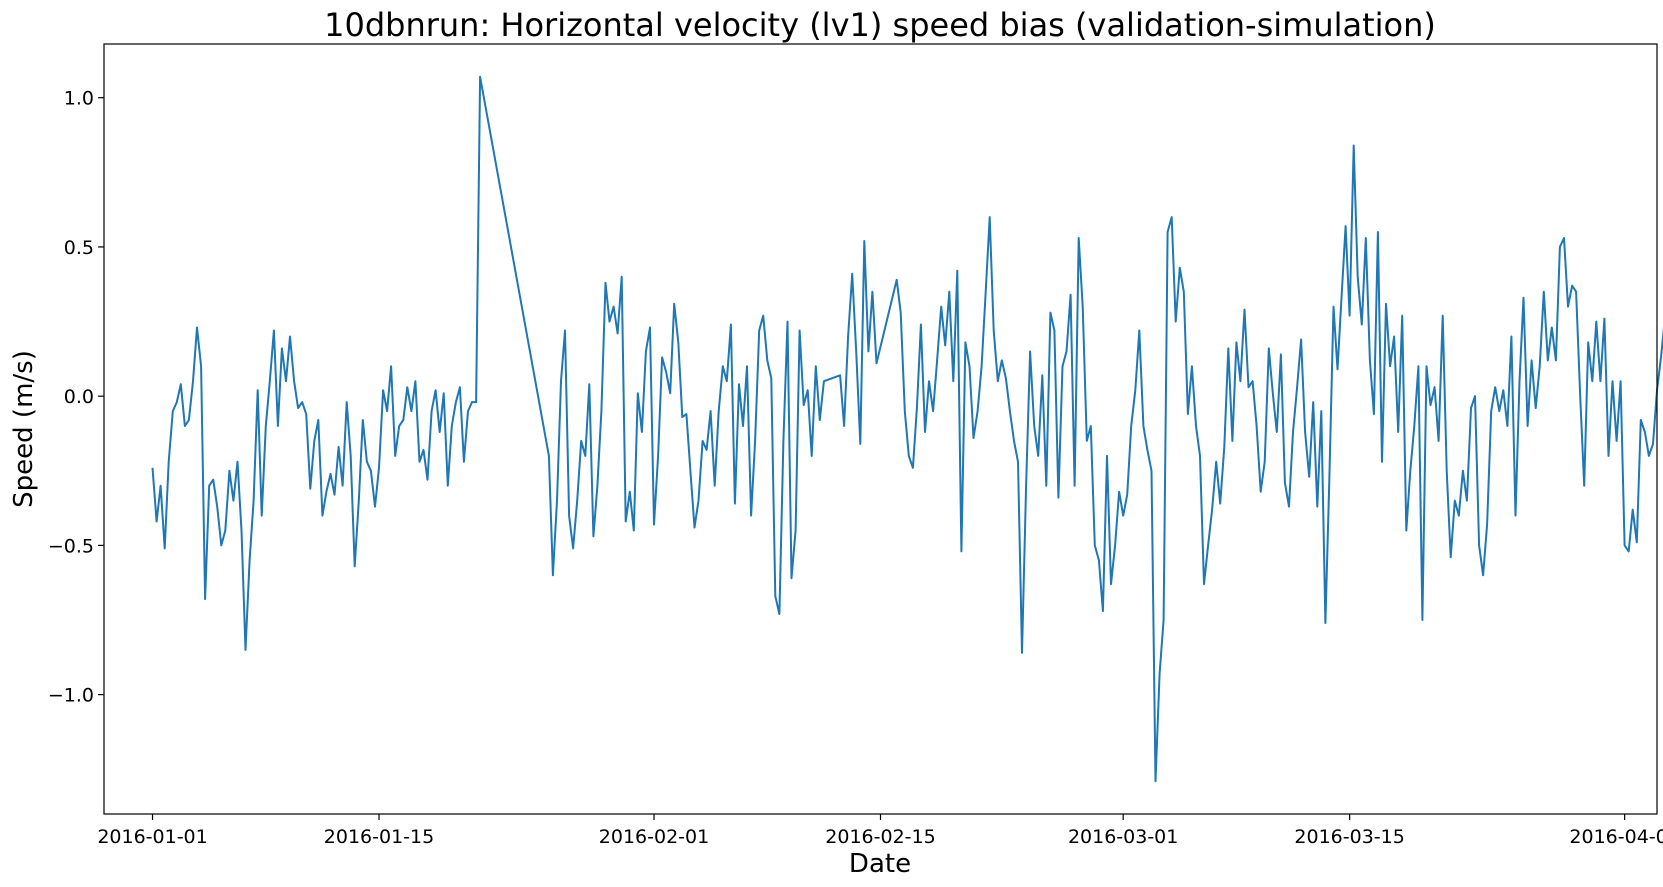 The image size is (1663, 887). Describe the element at coordinates (79, 99) in the screenshot. I see `y-tick-label: 1.0` at that location.